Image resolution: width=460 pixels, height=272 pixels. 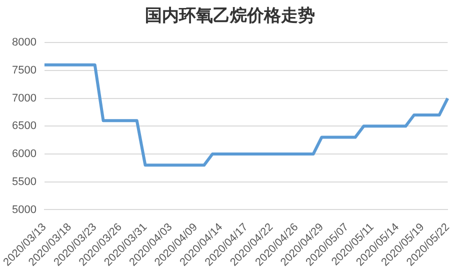 I want to click on y-tick-label: 7000, so click(x=24, y=98).